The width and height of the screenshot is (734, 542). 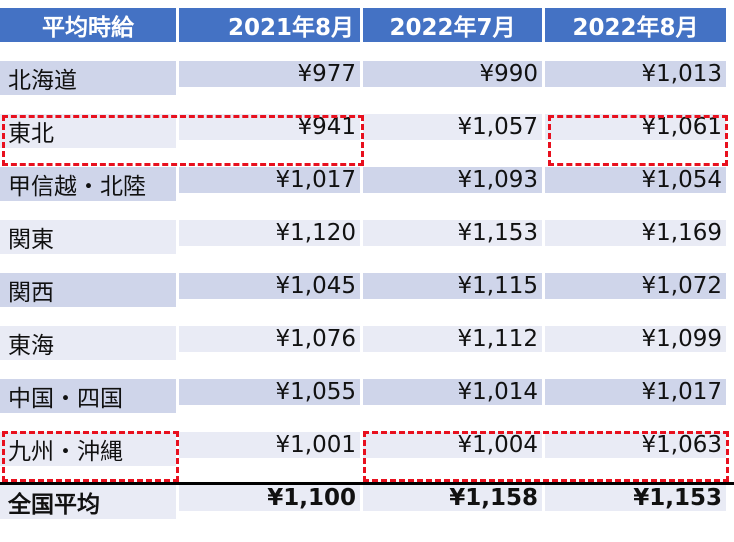 I want to click on table-row: 東北 ¥941 ¥1,057 ¥1,061, so click(x=367, y=139).